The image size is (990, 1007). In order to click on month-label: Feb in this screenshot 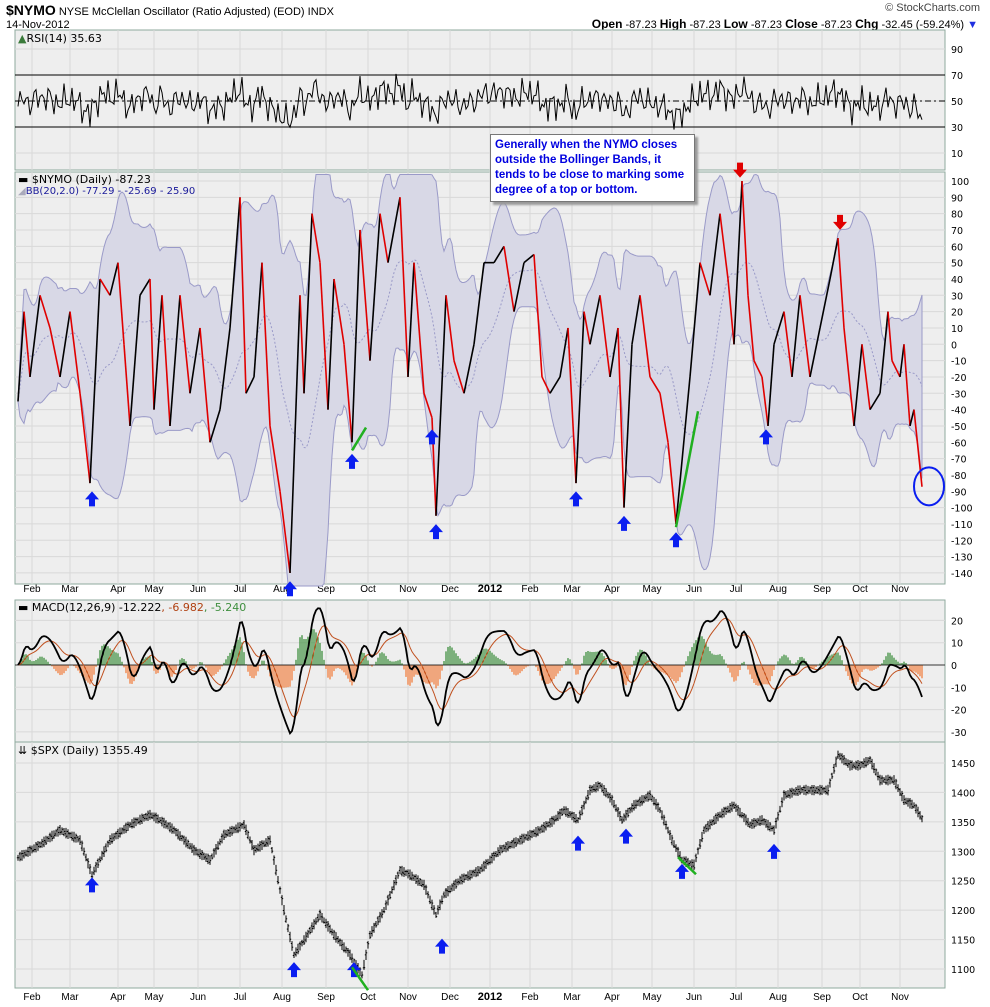, I will do `click(32, 589)`.